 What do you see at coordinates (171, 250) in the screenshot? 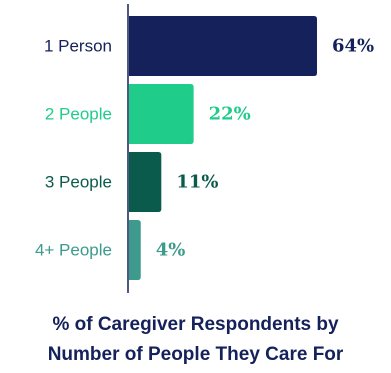
I see `value-label: 4%` at bounding box center [171, 250].